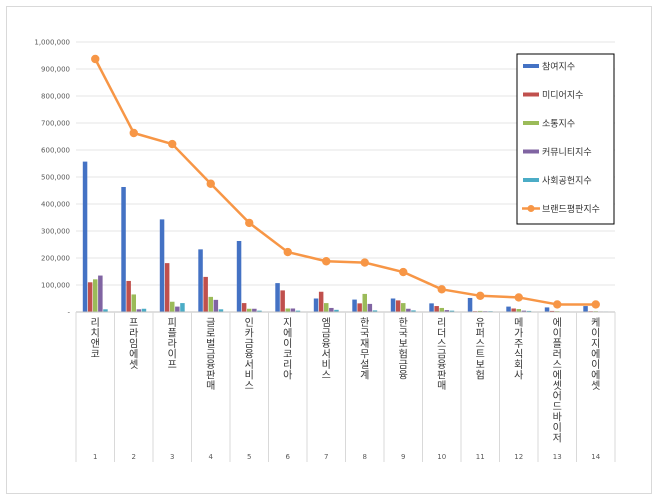 Image resolution: width=660 pixels, height=502 pixels. Describe the element at coordinates (210, 323) in the screenshot. I see `category-label-char: 글` at that location.